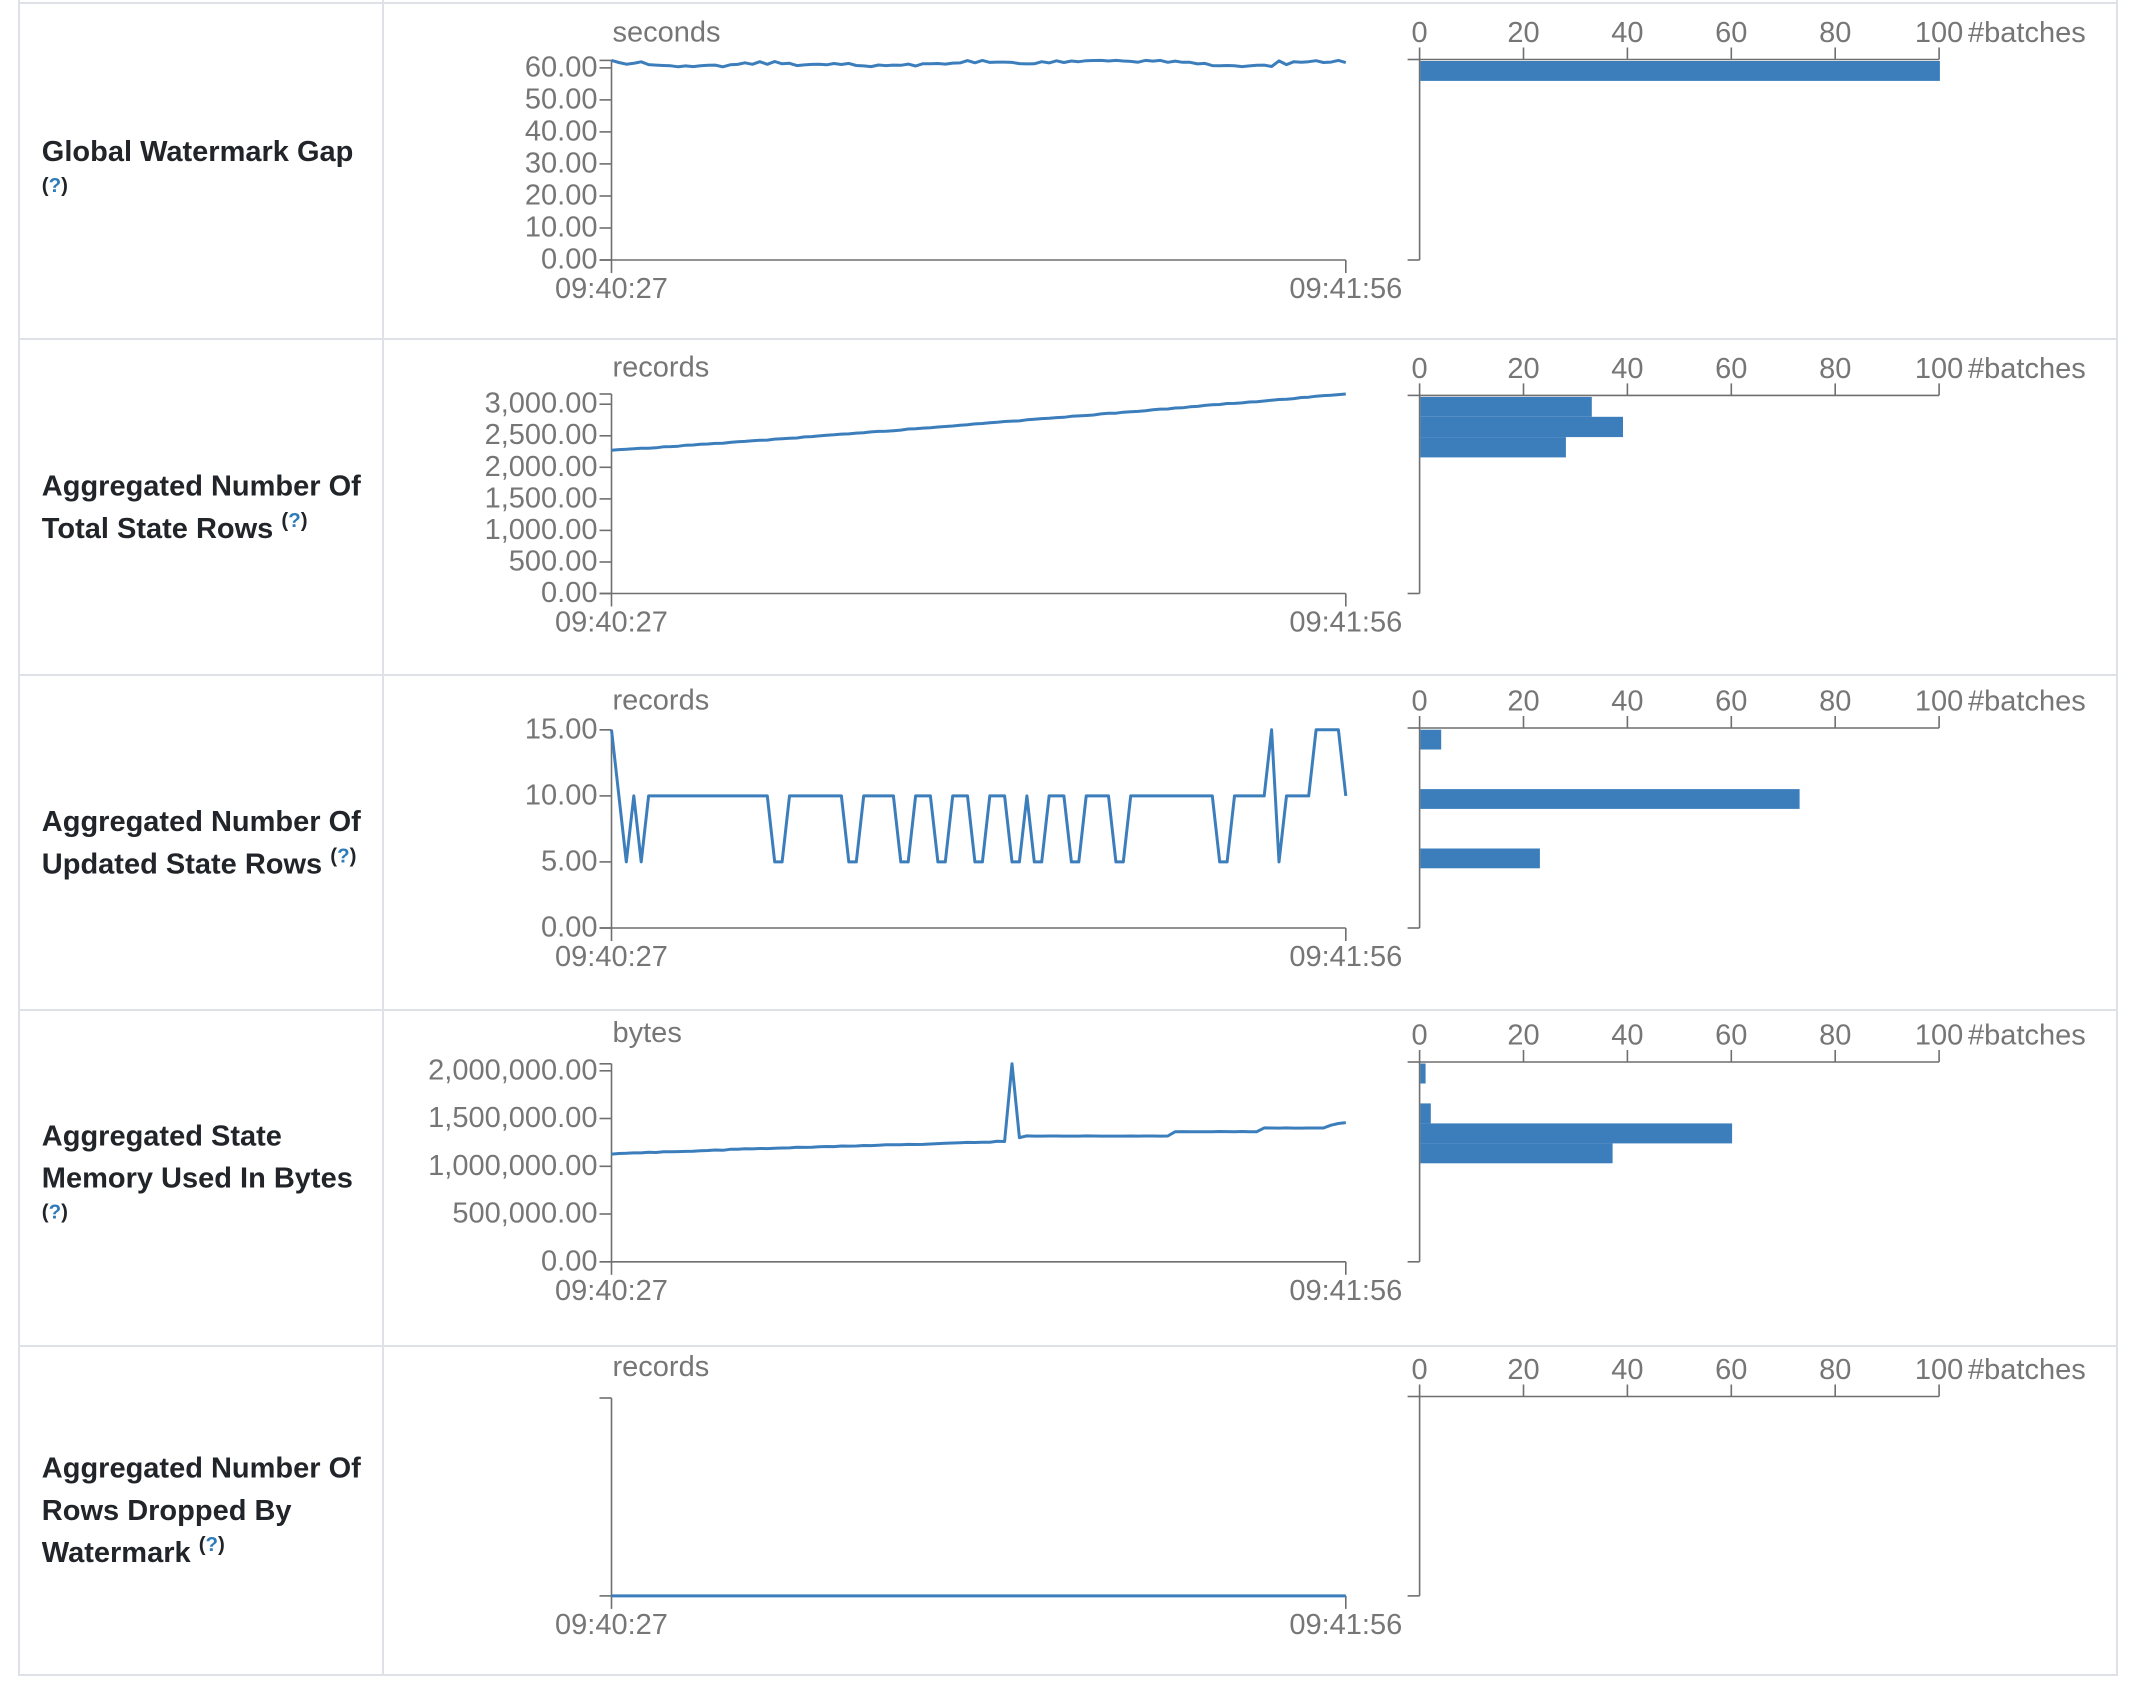 Image resolution: width=2132 pixels, height=1686 pixels. I want to click on svg-text: 30.00, so click(561, 163).